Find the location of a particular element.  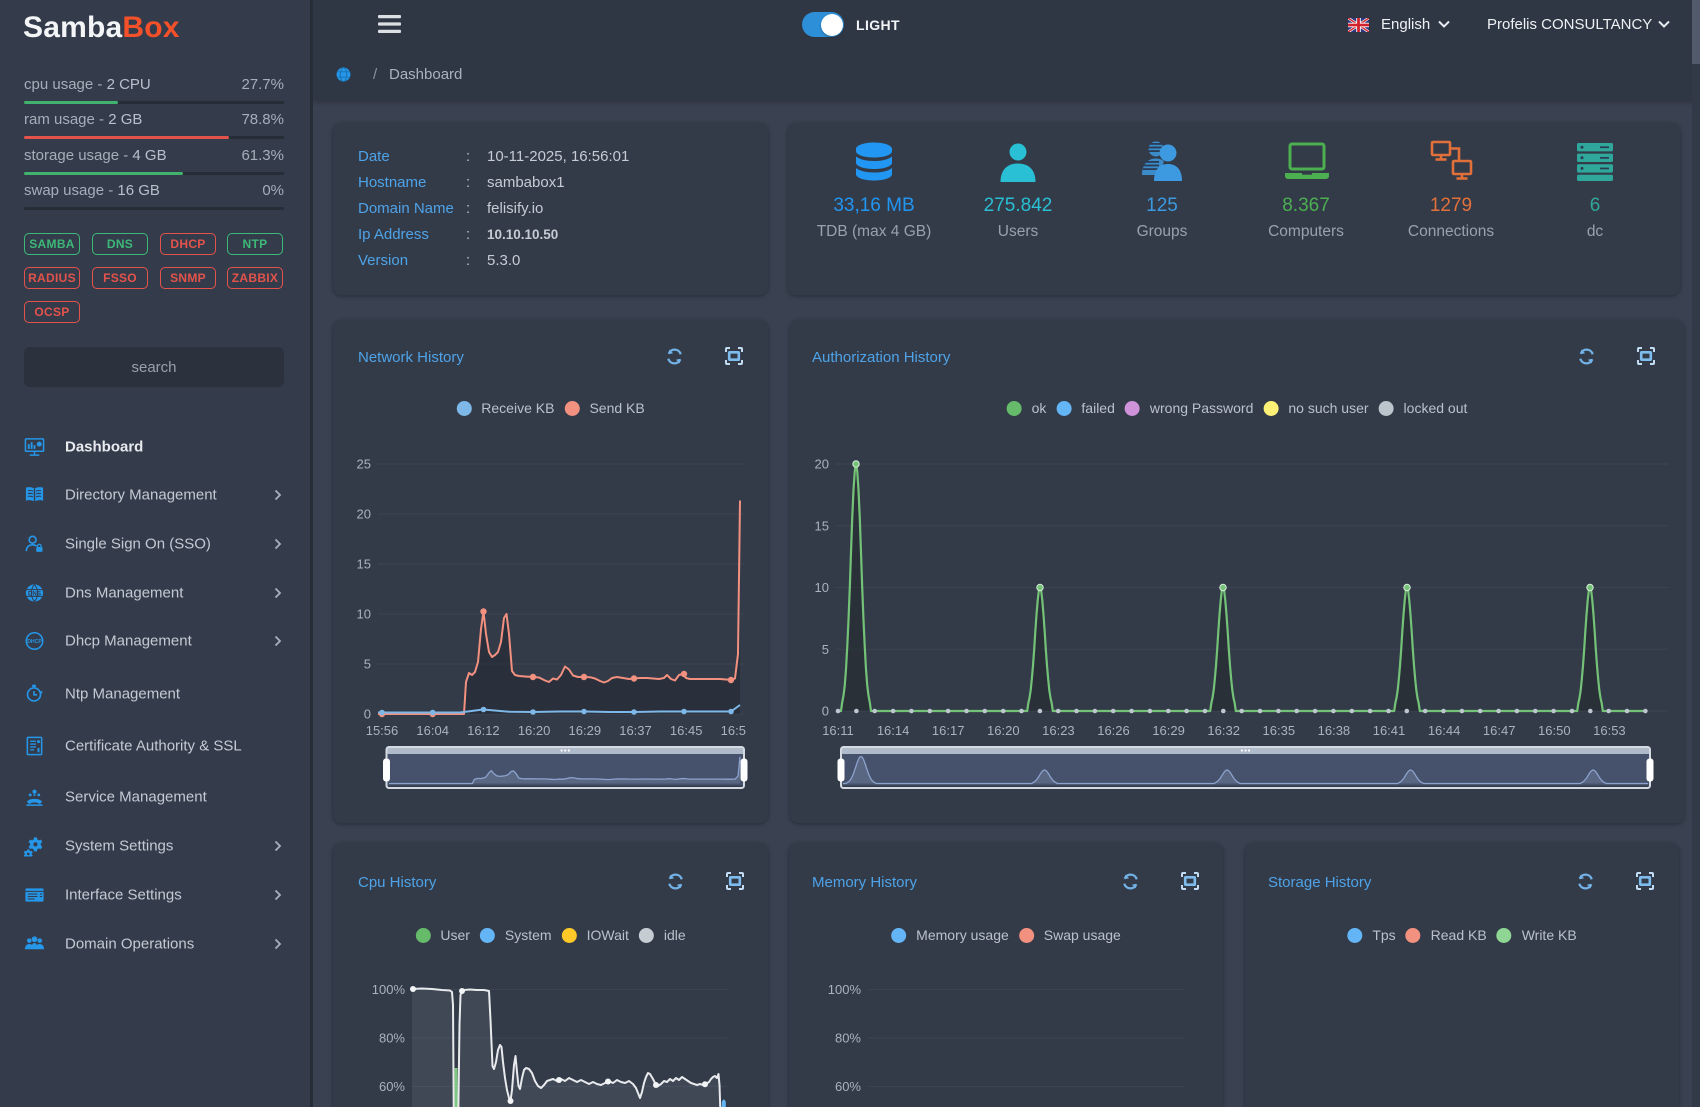

svg-text: DNS is located at coordinates (34, 593).